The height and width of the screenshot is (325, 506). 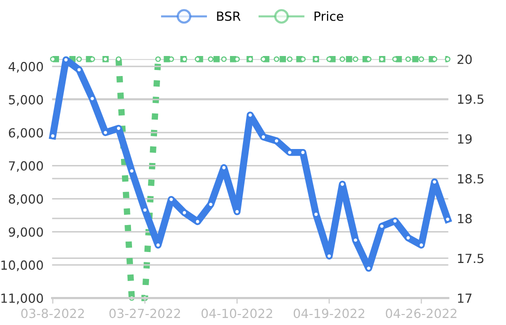 I want to click on y2-tick-label: 17.5, so click(x=471, y=259).